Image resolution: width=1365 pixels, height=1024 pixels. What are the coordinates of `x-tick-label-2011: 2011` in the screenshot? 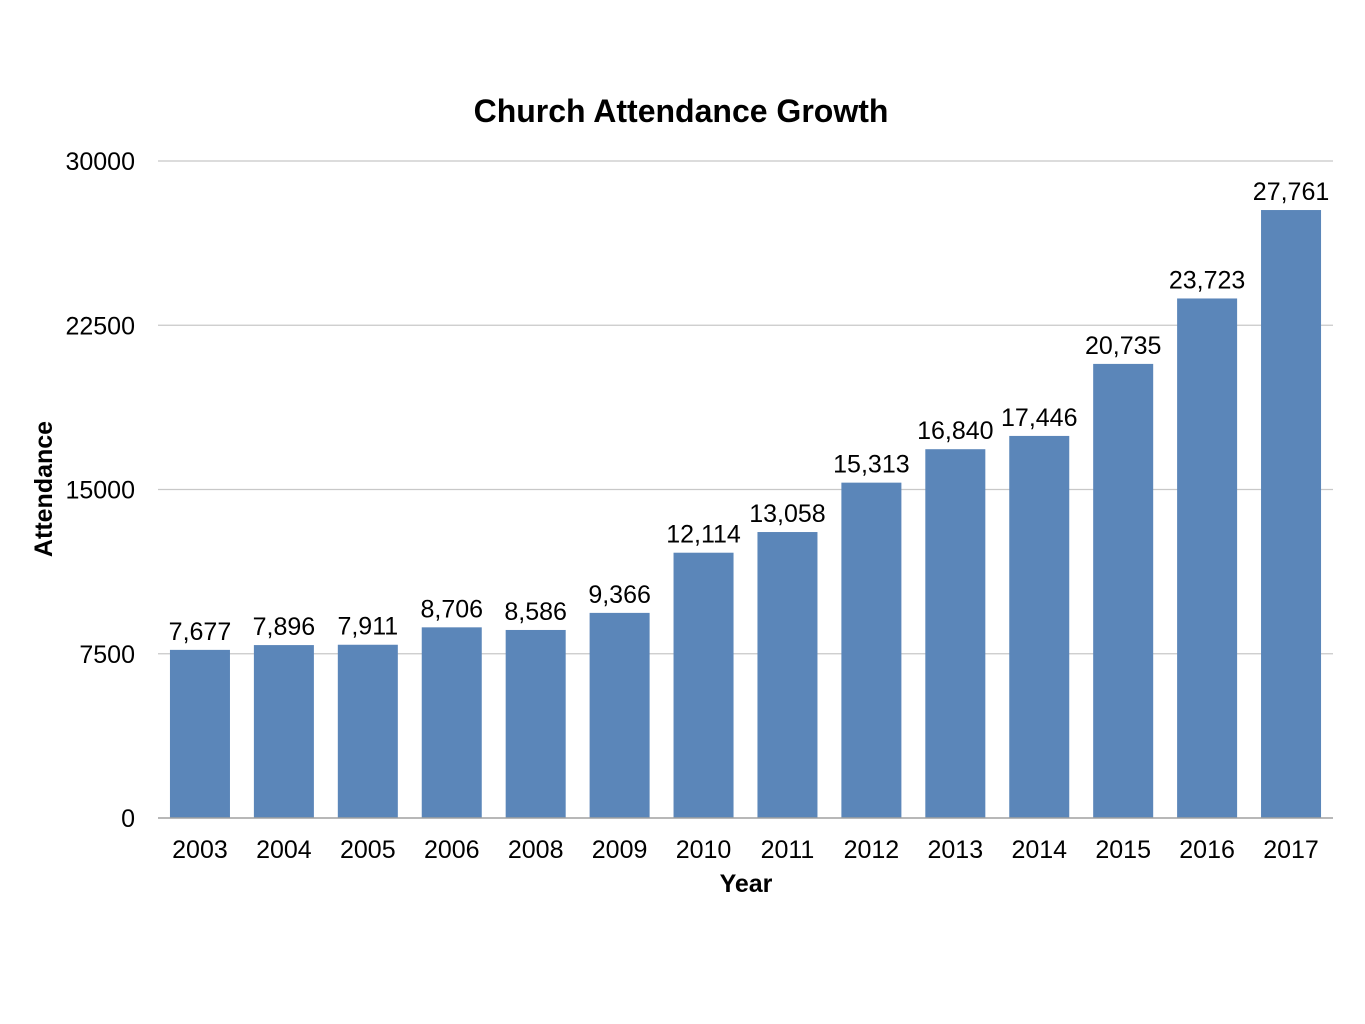 It's located at (788, 850).